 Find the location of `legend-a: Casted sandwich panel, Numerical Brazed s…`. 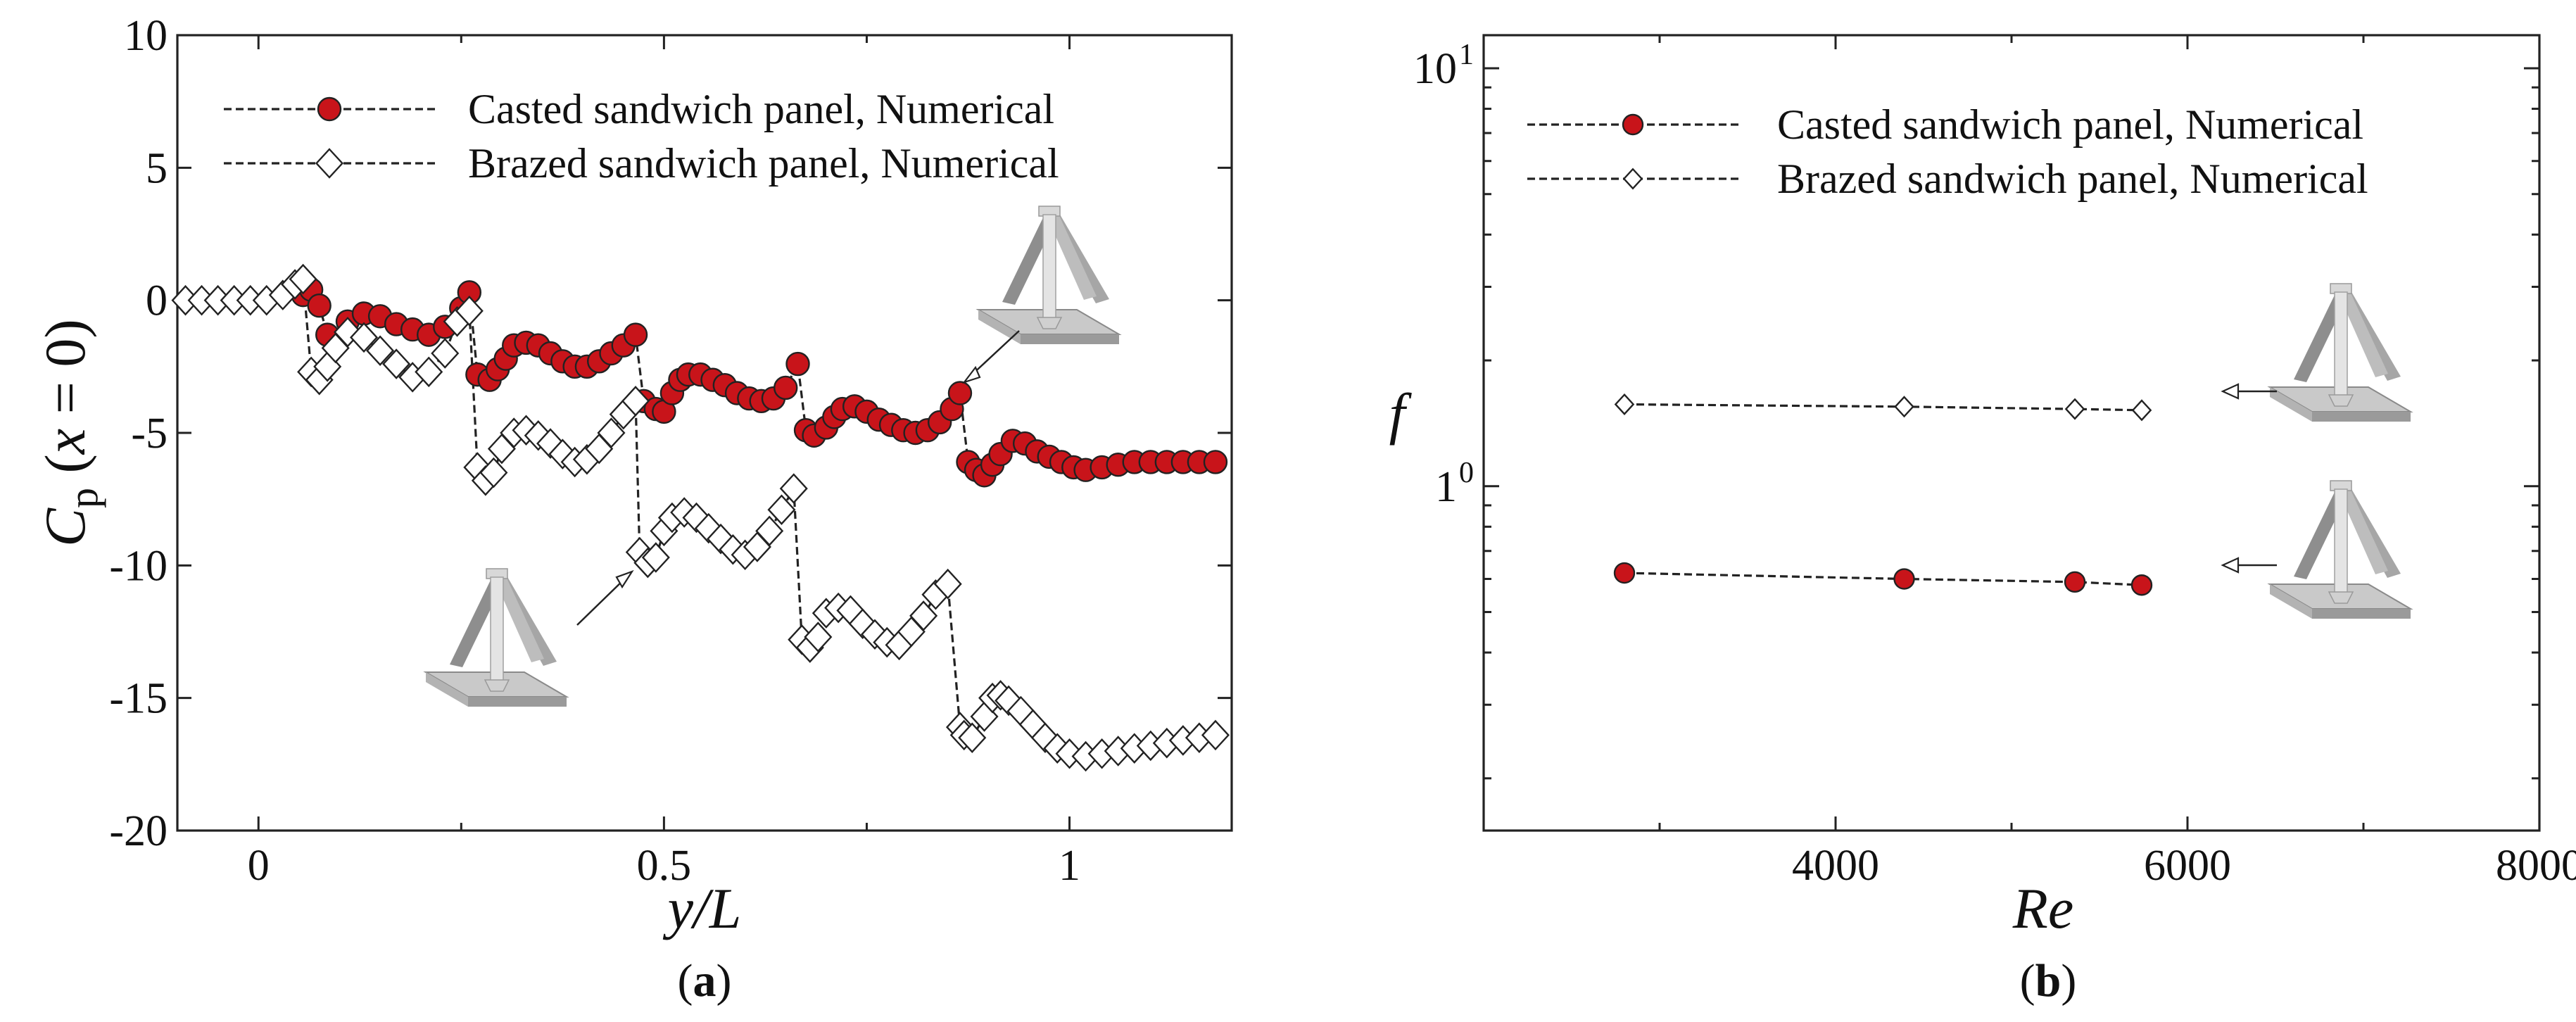

legend-a: Casted sandwich panel, Numerical Brazed s… is located at coordinates (641, 136).